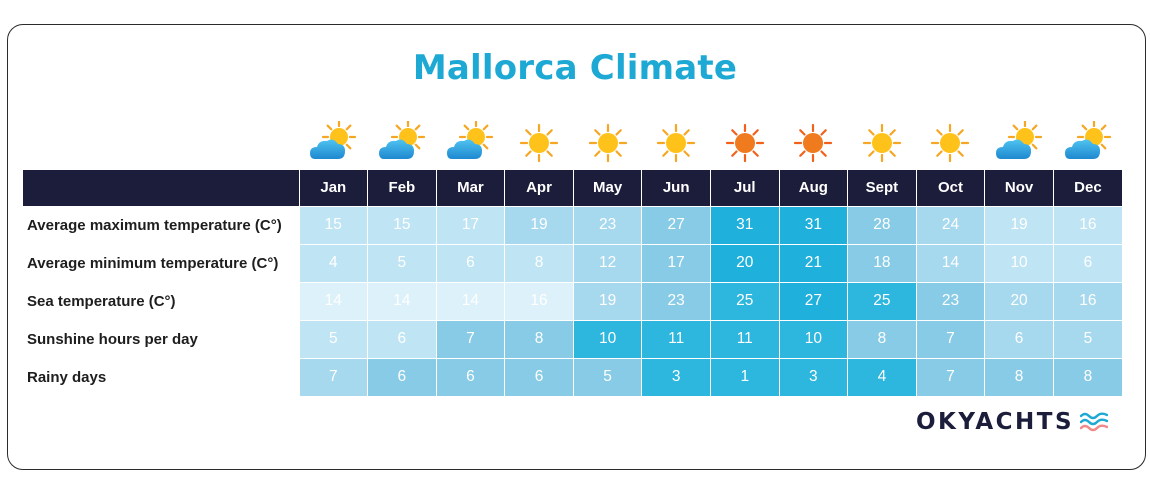 This screenshot has width=1150, height=500. Describe the element at coordinates (950, 224) in the screenshot. I see `table-cell: 24` at that location.